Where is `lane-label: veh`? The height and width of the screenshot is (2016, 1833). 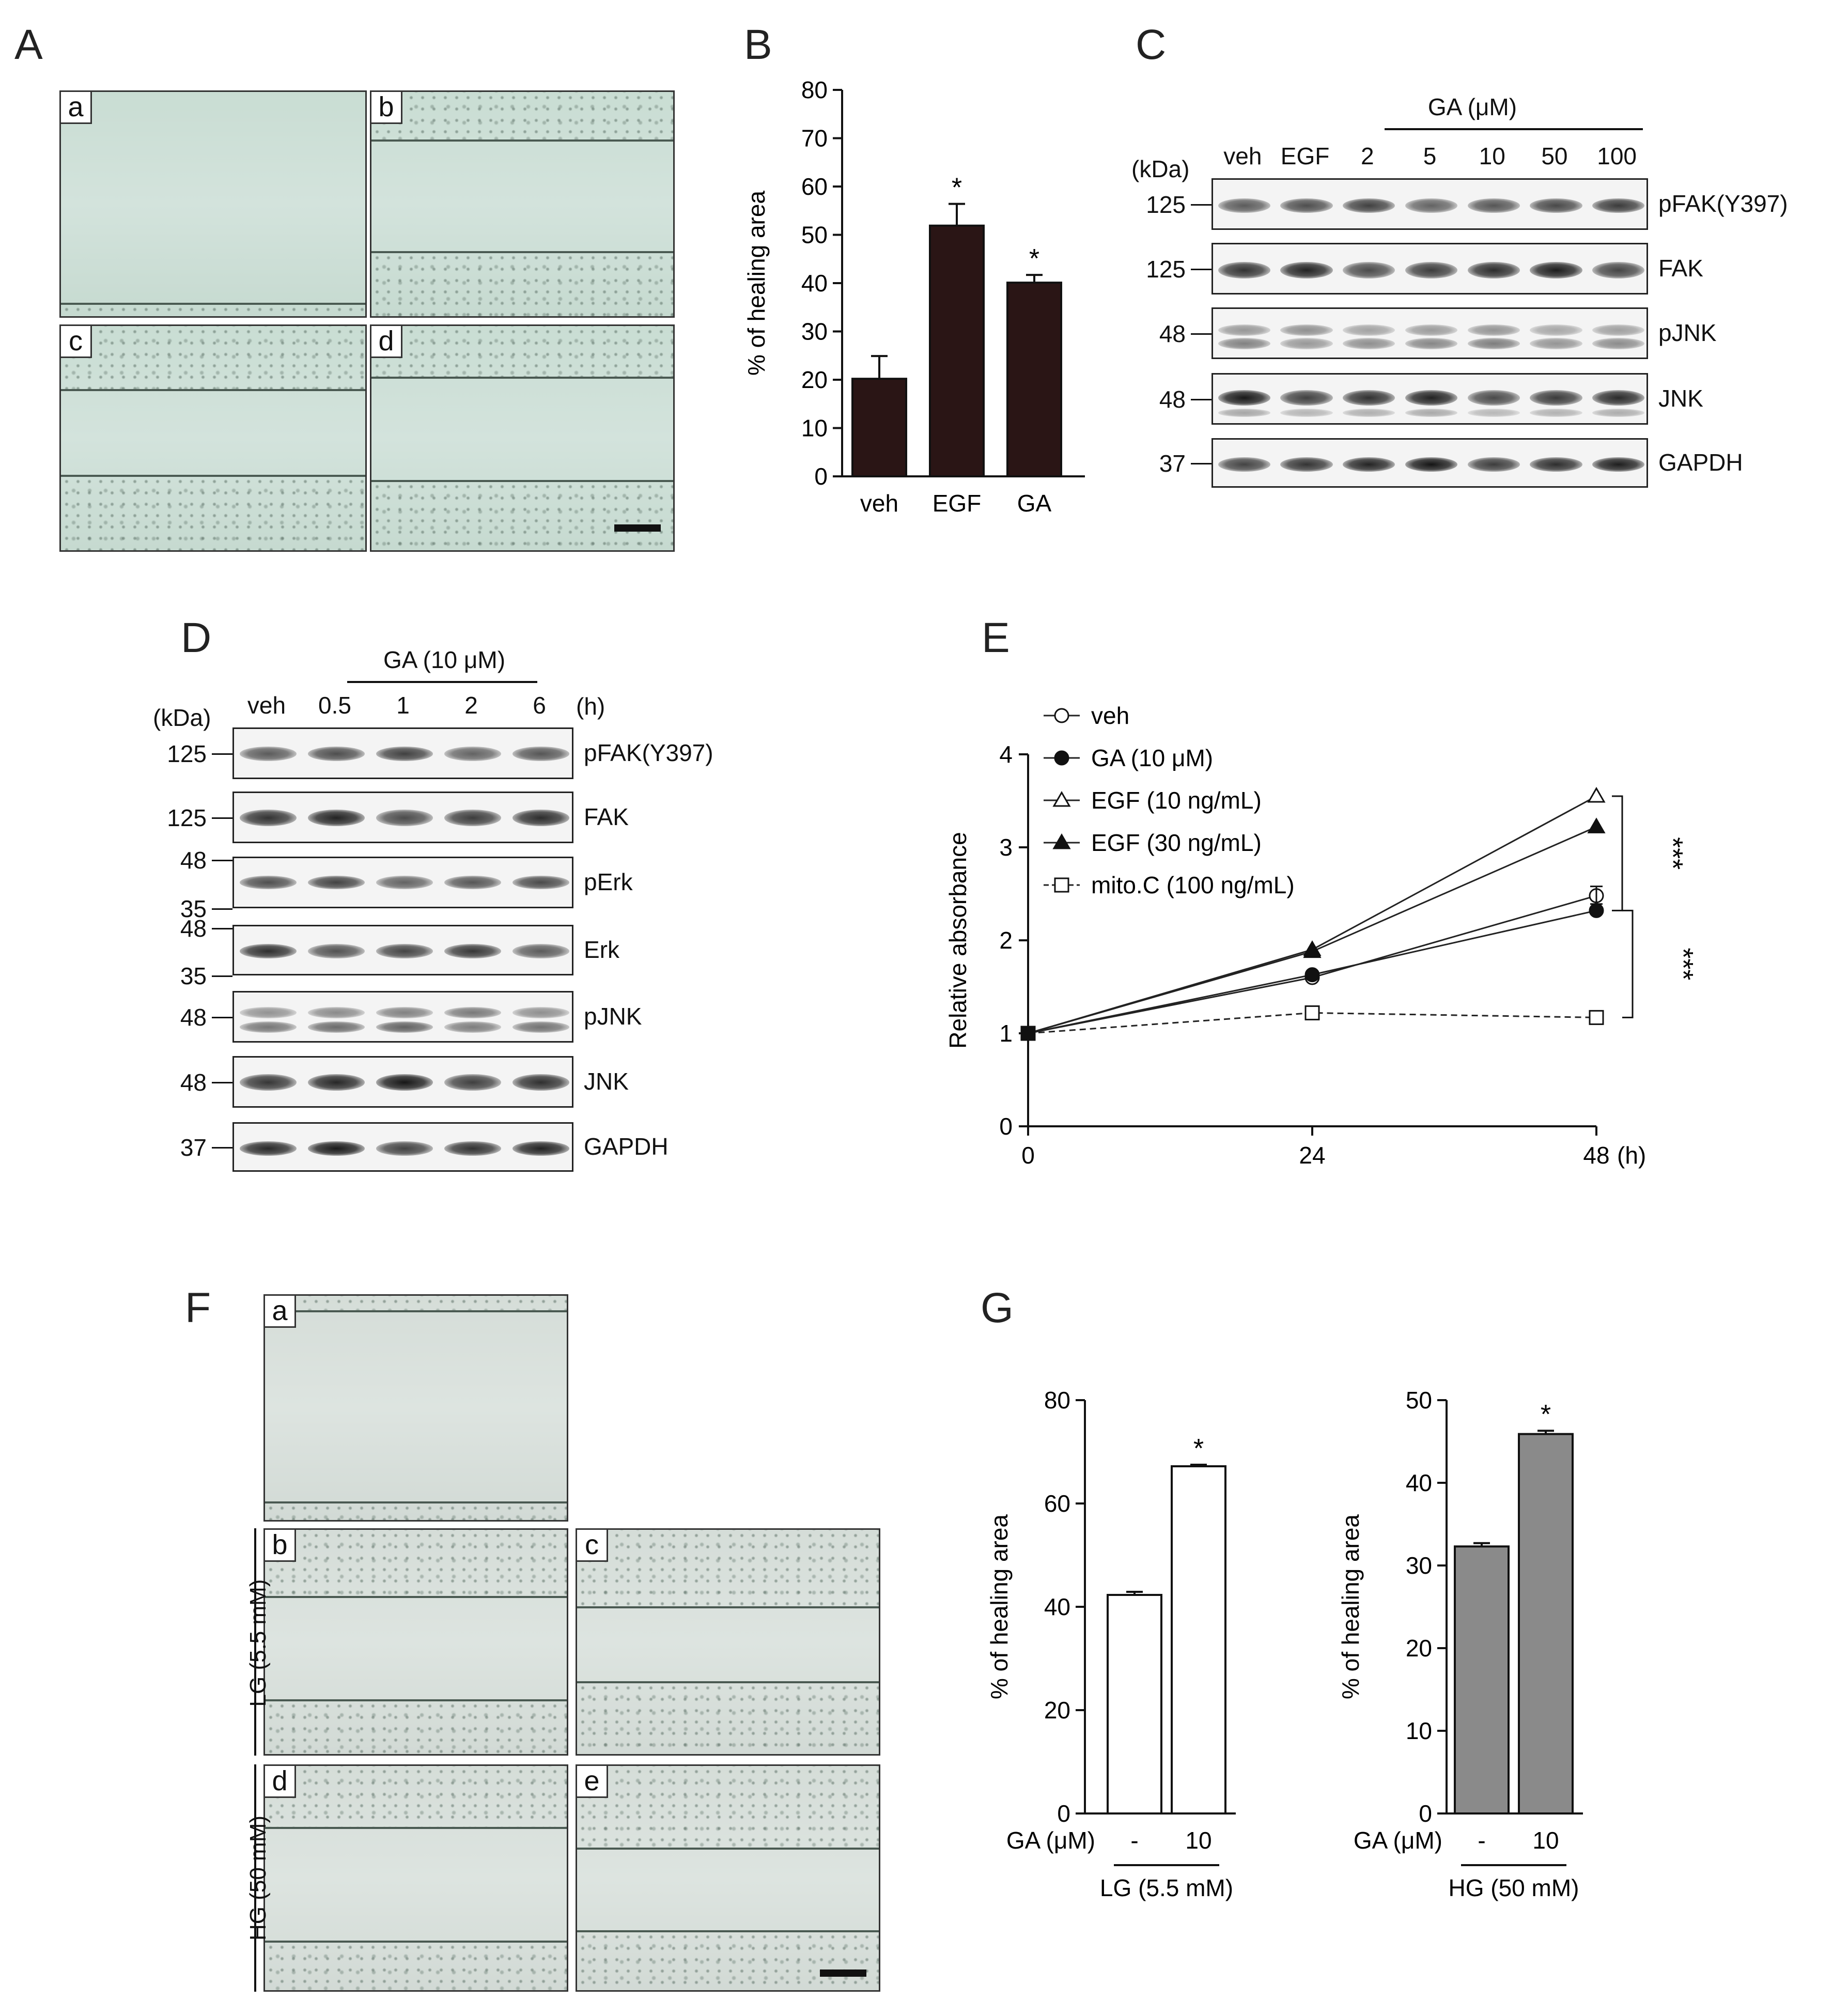
lane-label: veh is located at coordinates (267, 705).